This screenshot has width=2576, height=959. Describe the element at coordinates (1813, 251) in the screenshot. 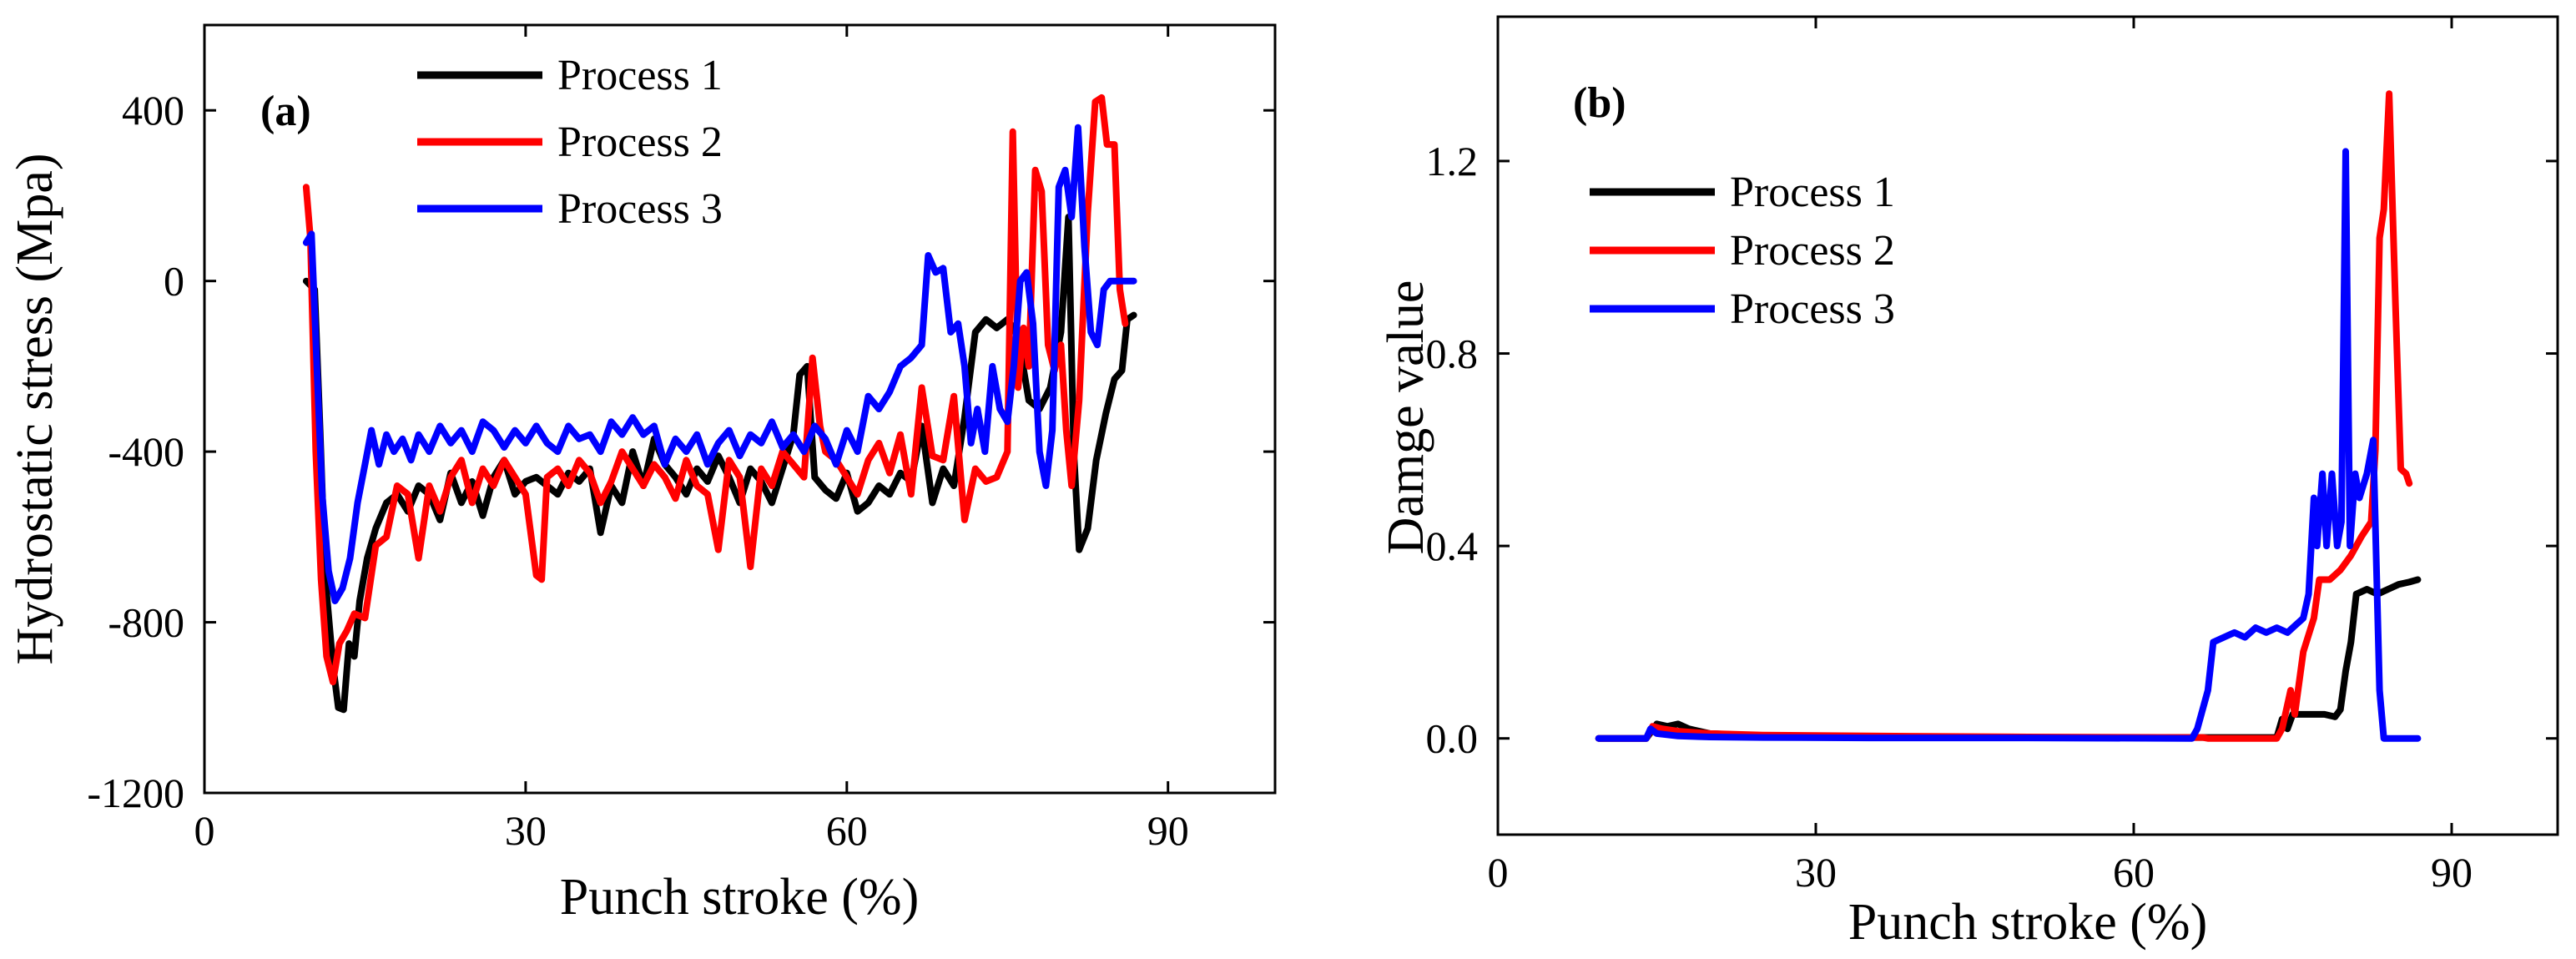

I see `panel-b-legend-label: Process 2` at that location.